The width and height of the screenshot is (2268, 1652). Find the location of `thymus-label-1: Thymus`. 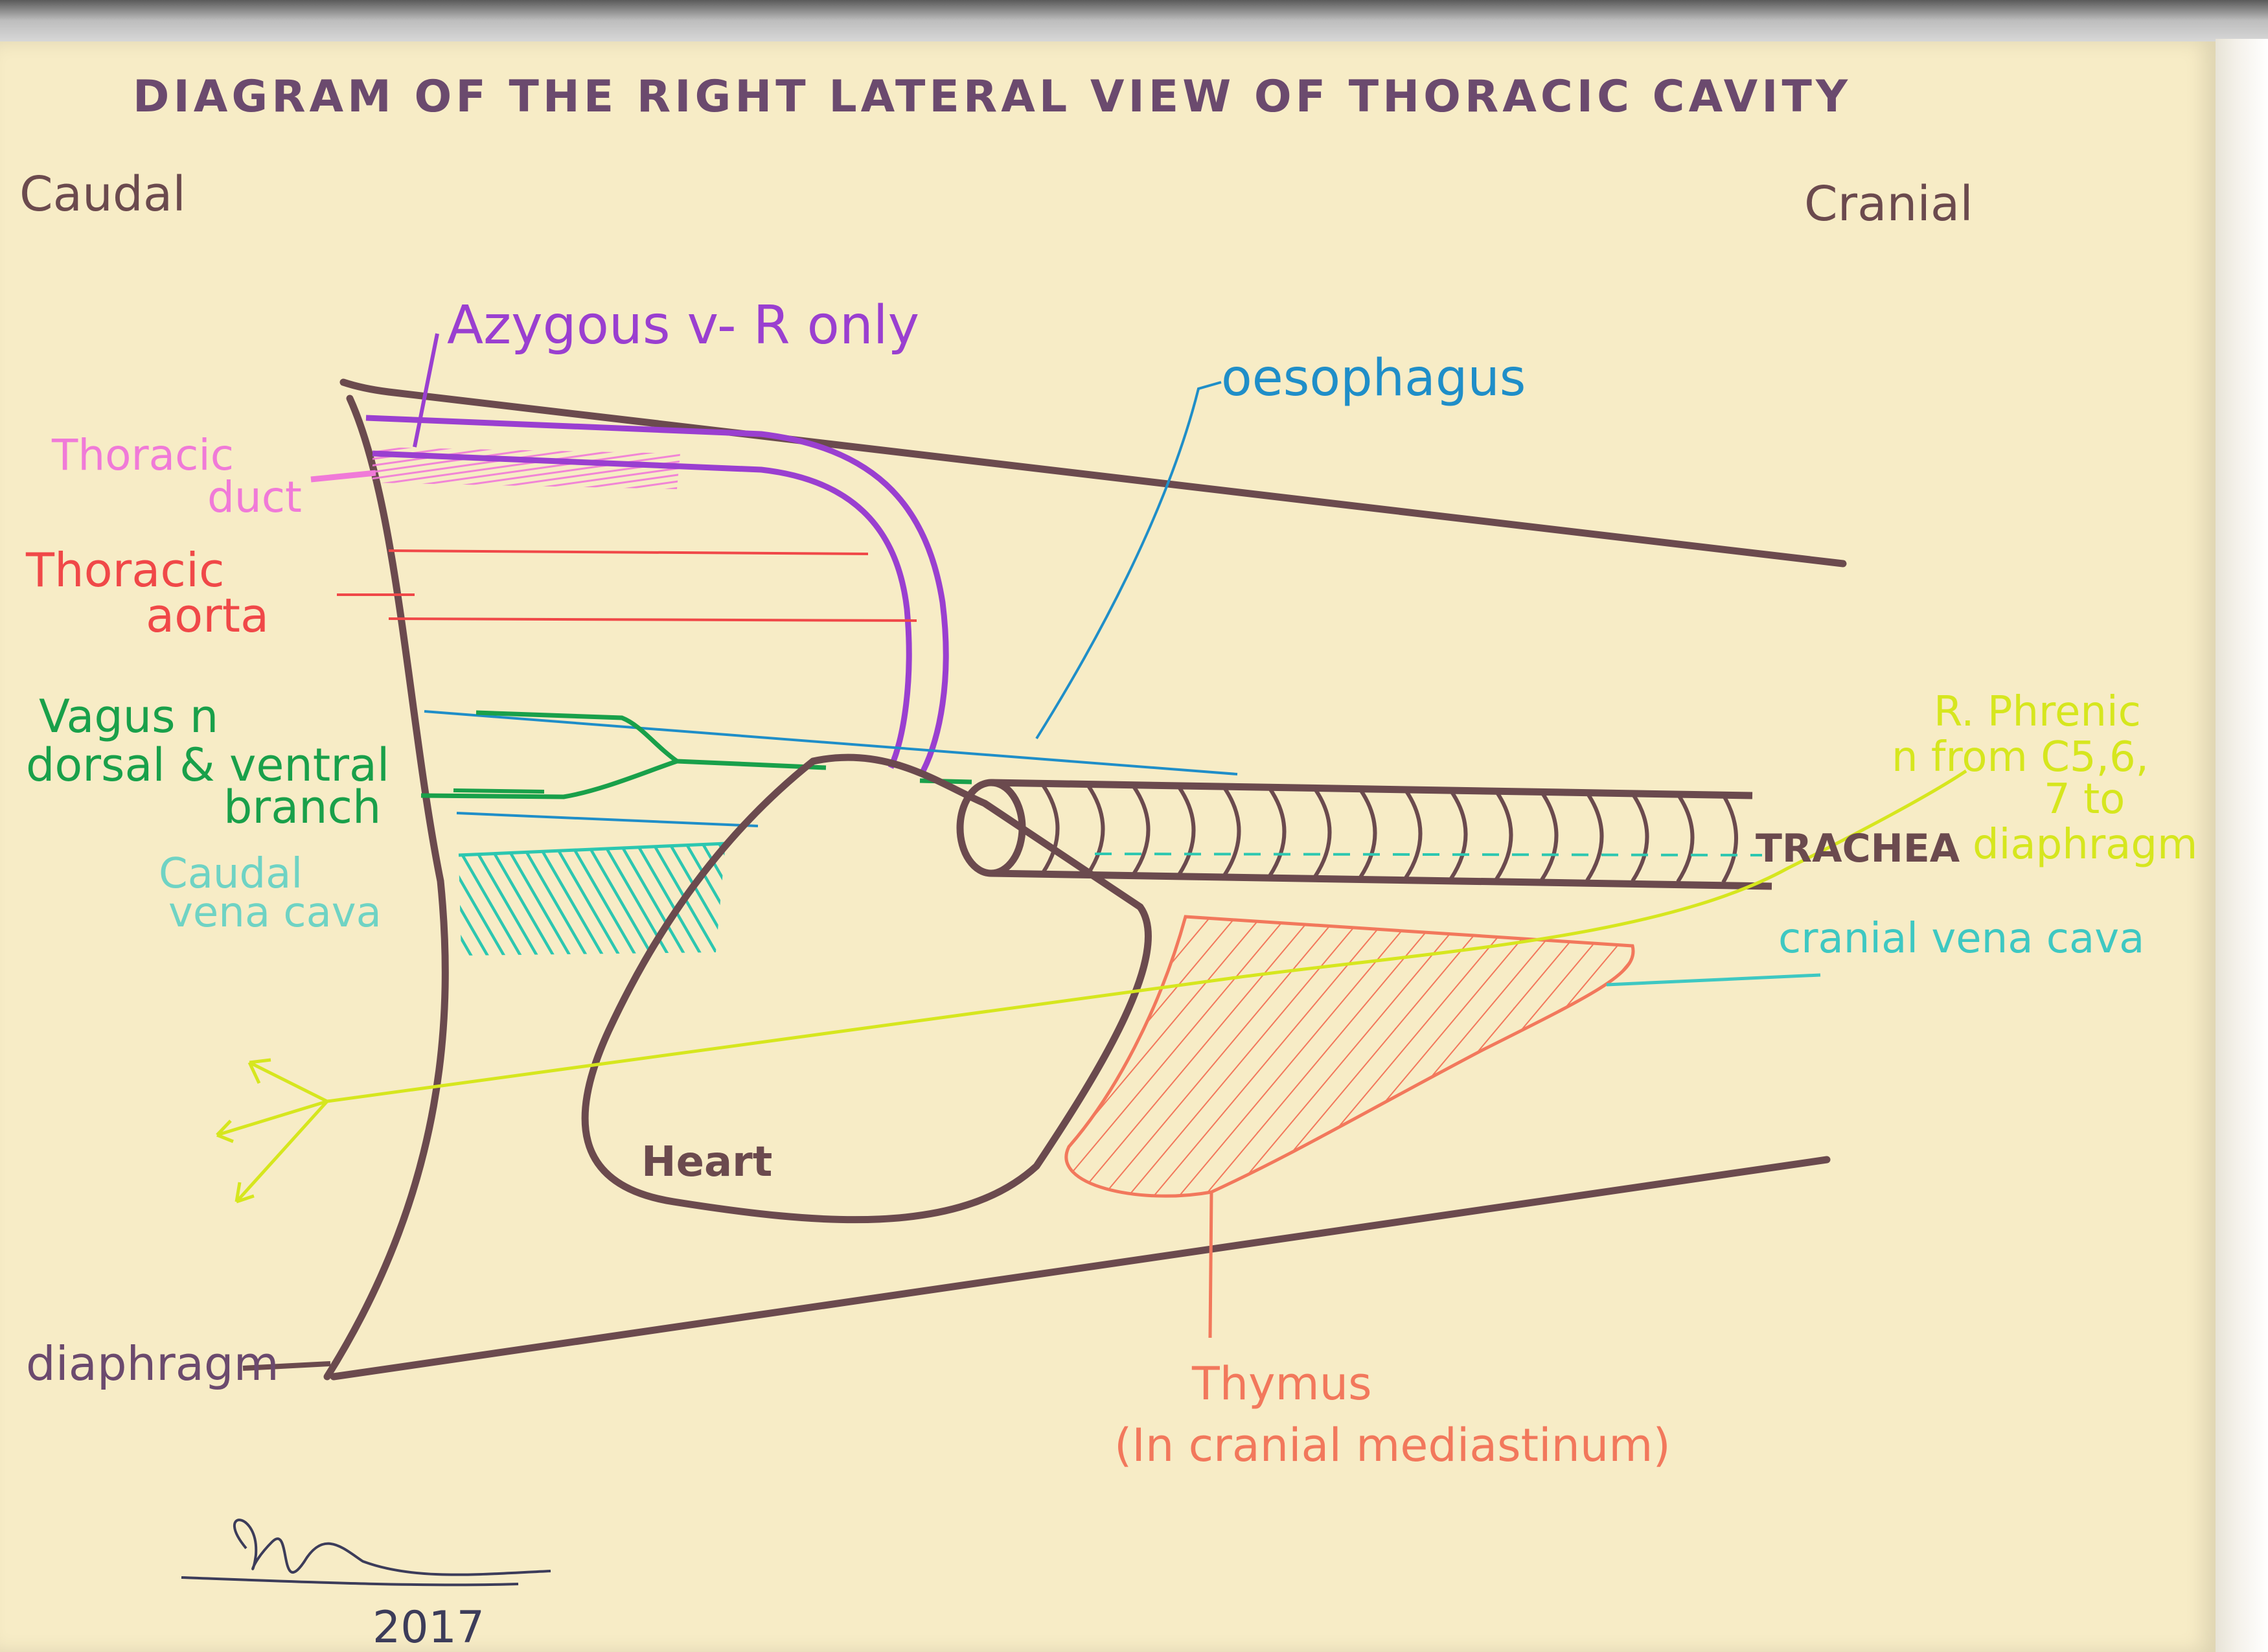

thymus-label-1: Thymus is located at coordinates (1281, 1383).